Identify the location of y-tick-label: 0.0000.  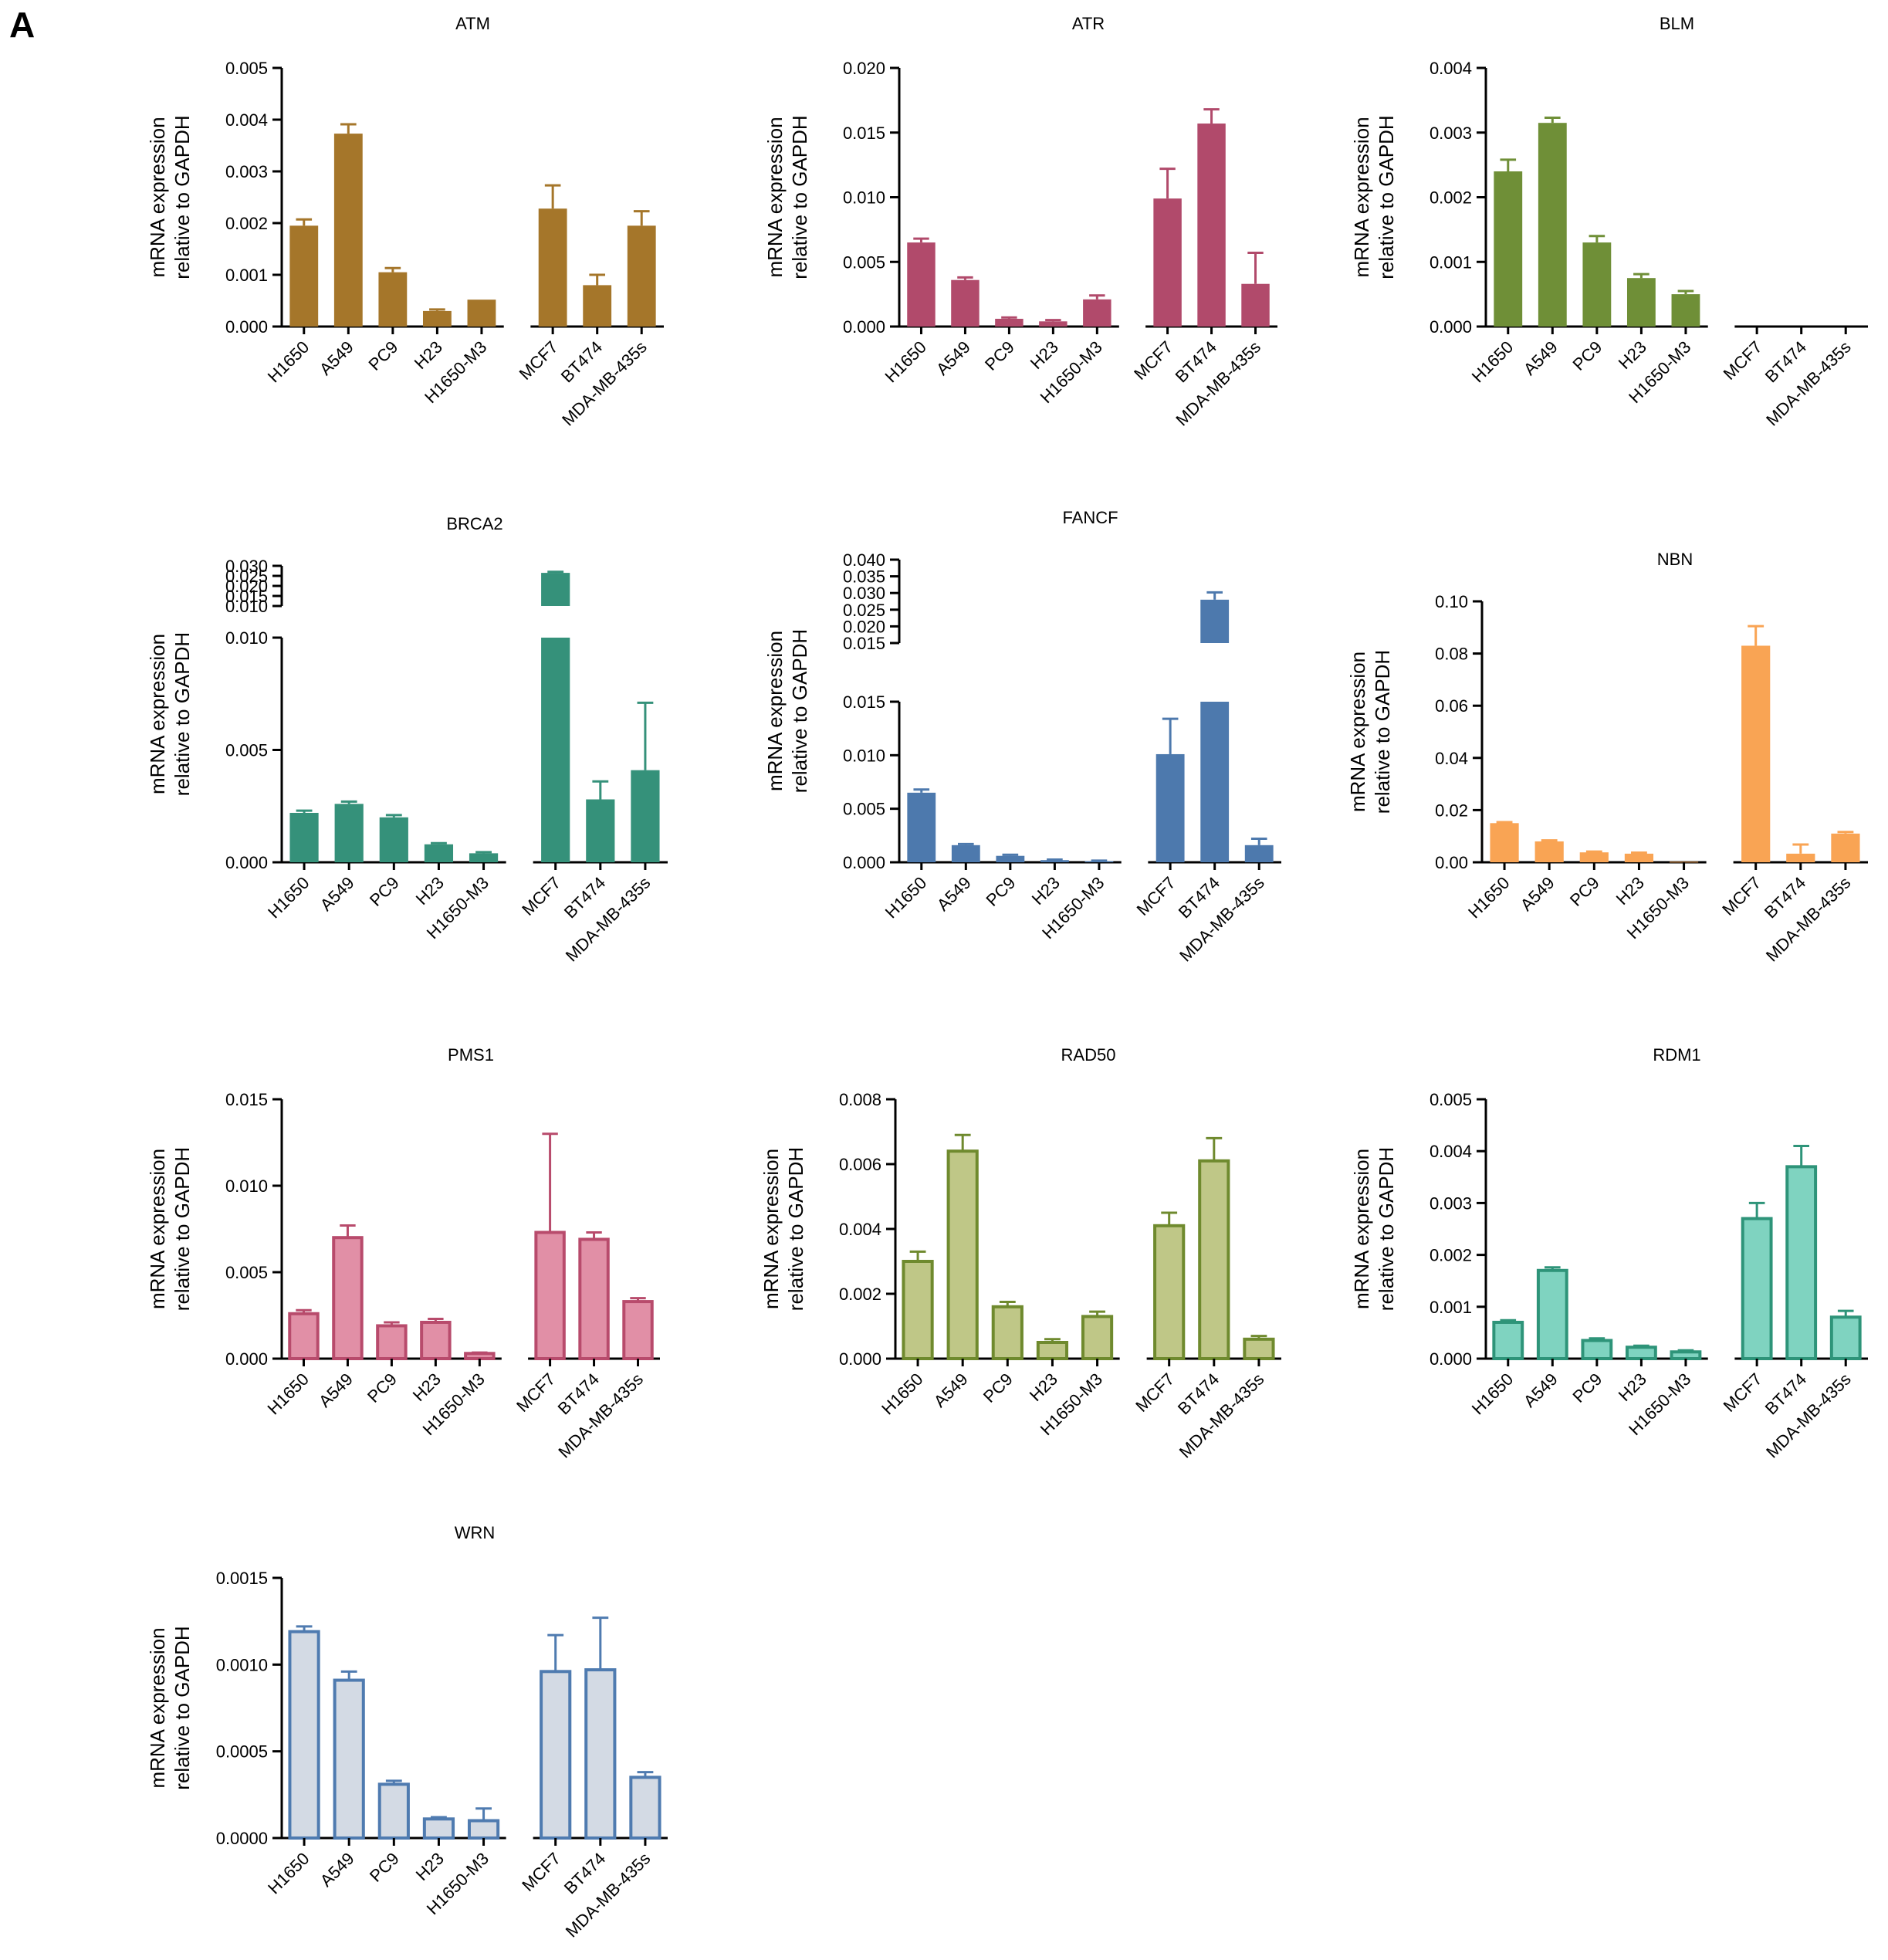
(242, 1838).